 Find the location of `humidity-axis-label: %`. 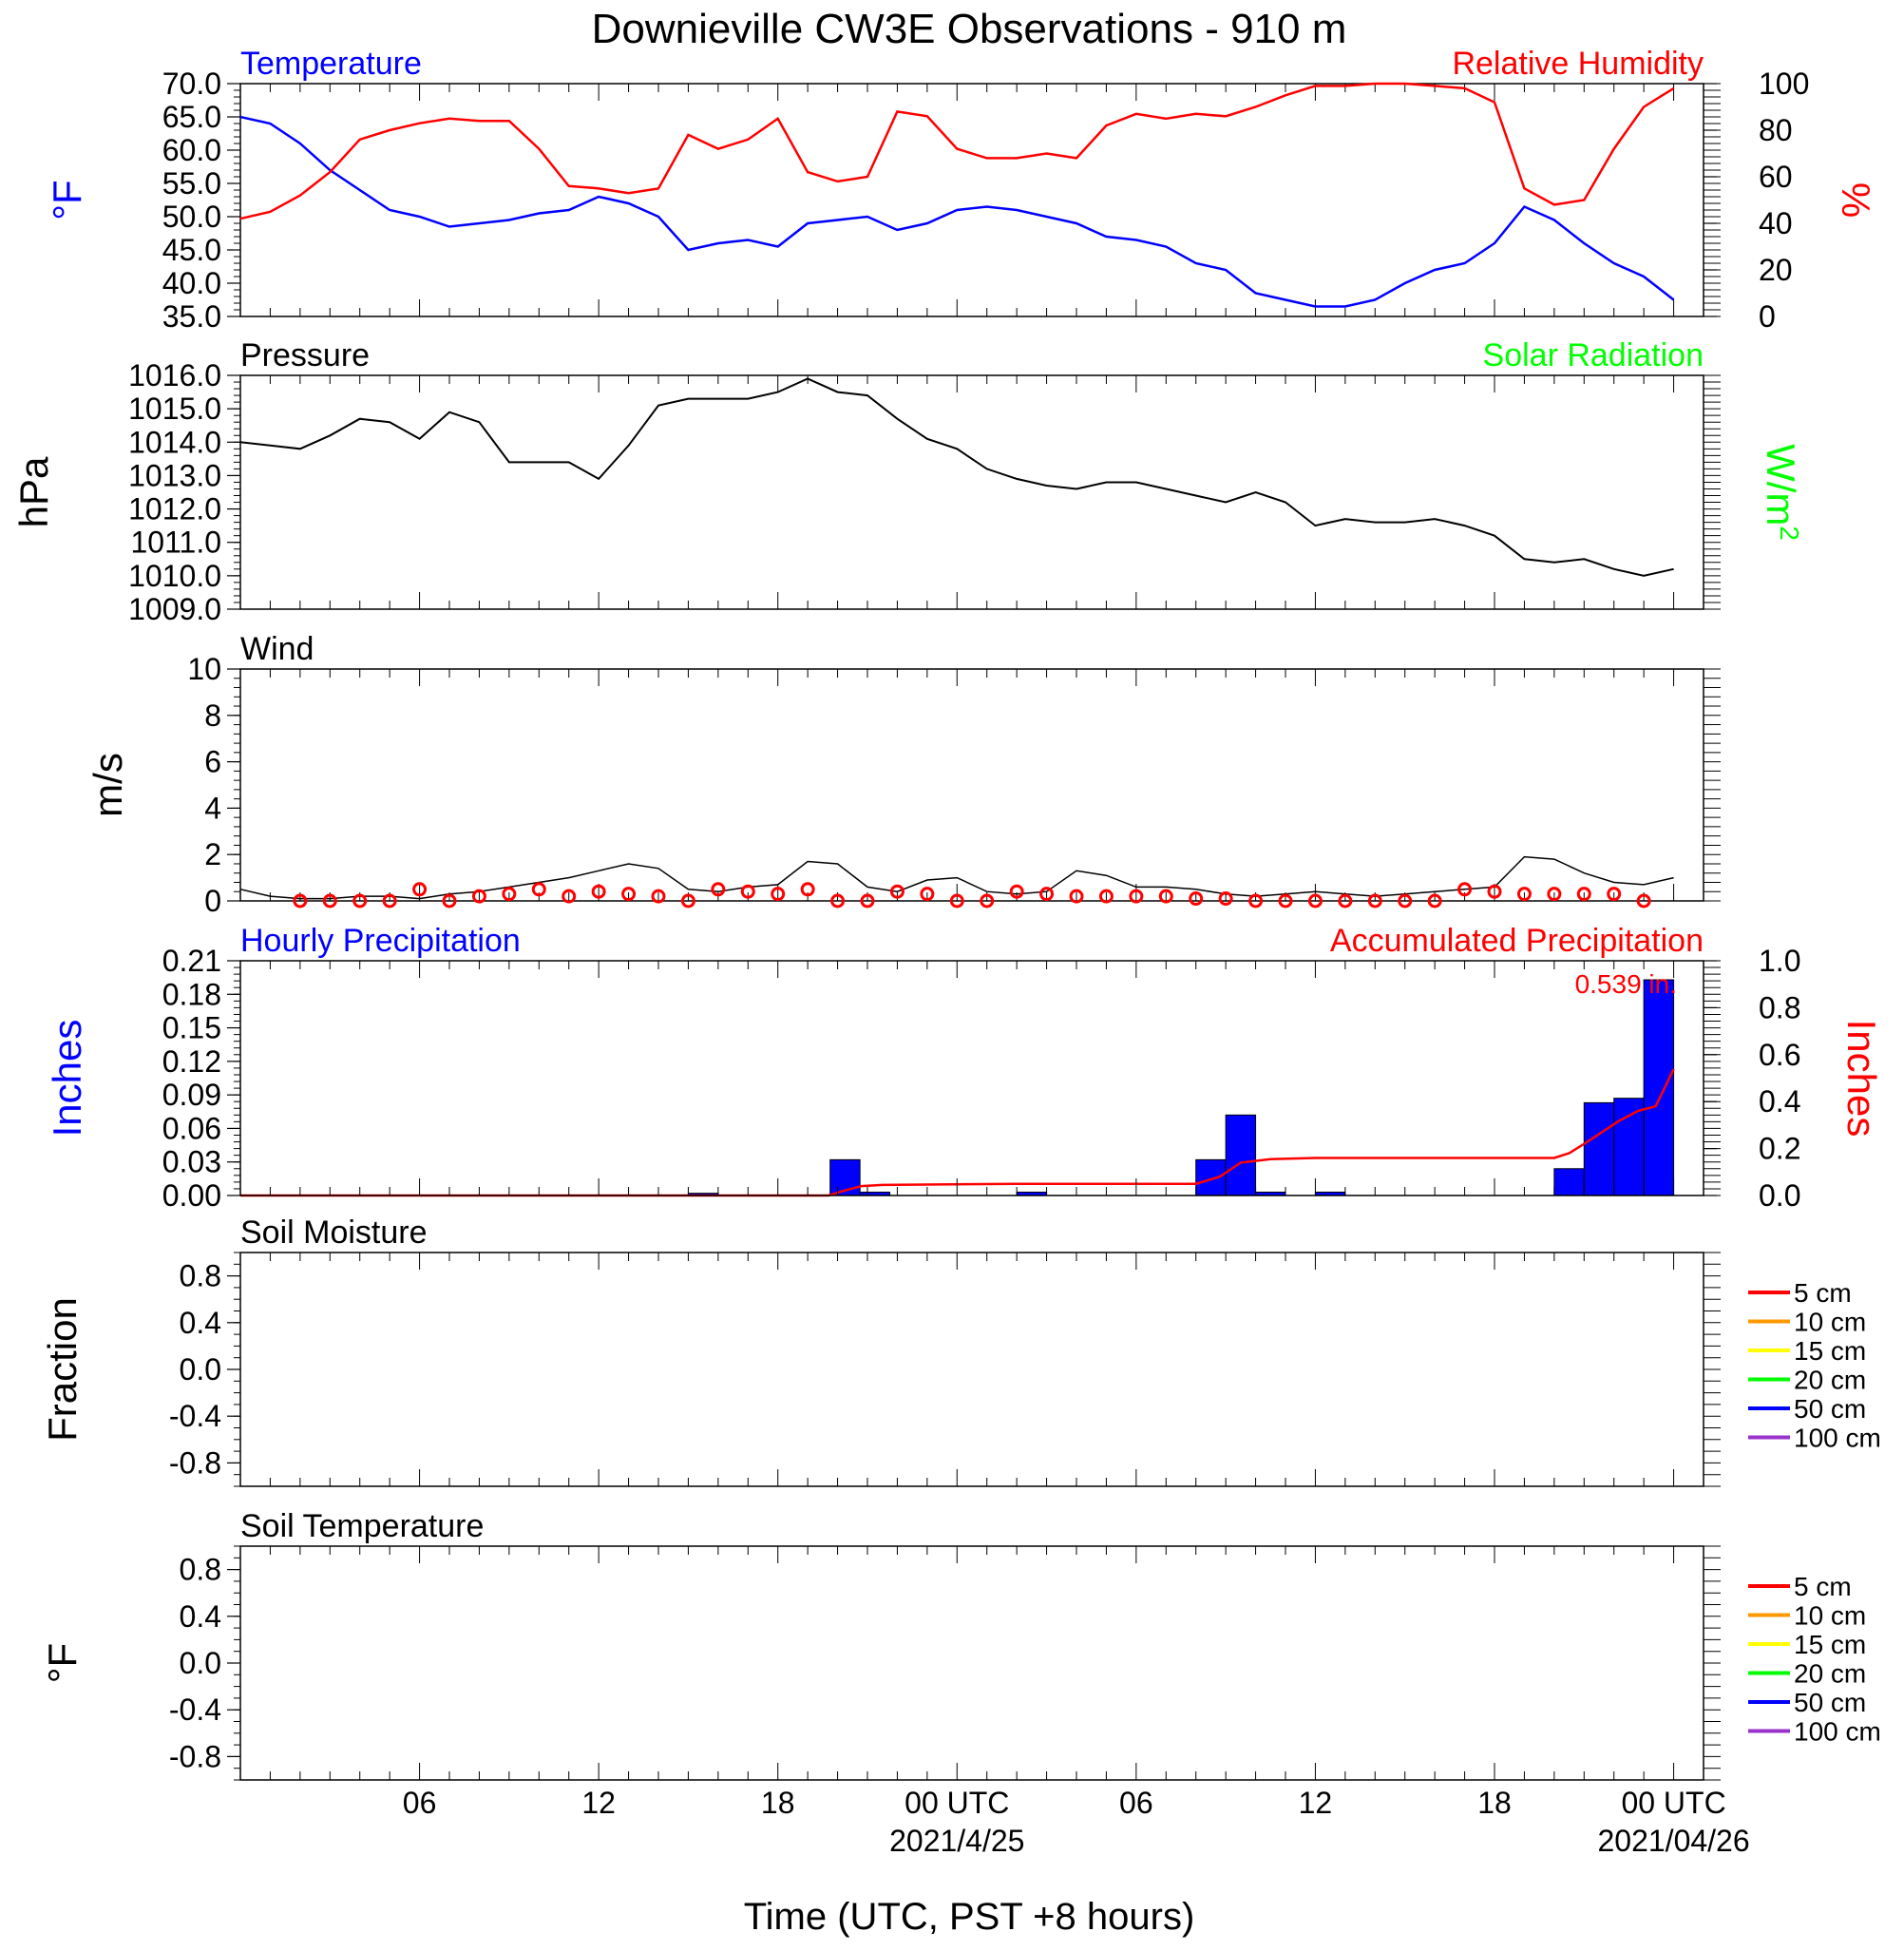

humidity-axis-label: % is located at coordinates (1856, 200).